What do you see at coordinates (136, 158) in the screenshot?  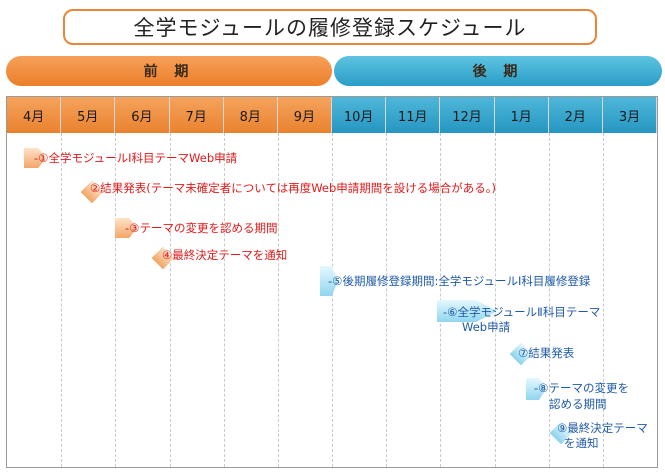 I see `event-label-1: -①全学モジュールⅠ科目テーマWeb申請` at bounding box center [136, 158].